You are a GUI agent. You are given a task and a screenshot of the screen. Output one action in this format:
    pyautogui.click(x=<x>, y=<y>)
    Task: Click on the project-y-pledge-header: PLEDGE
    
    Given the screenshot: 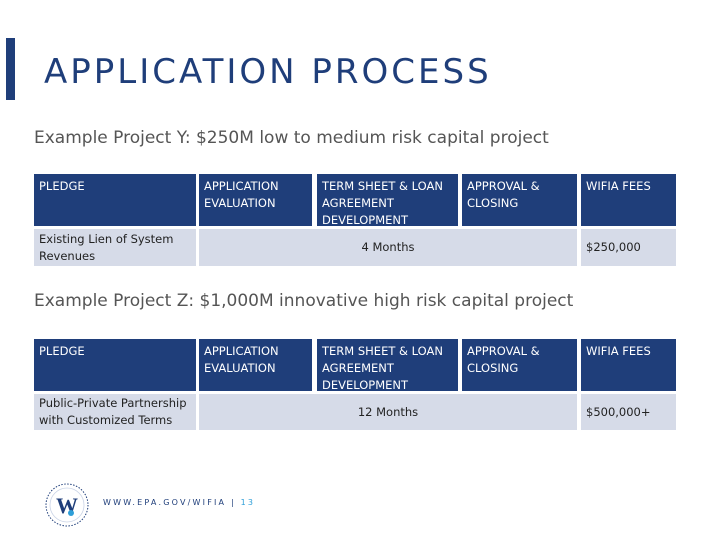 What is the action you would take?
    pyautogui.click(x=115, y=200)
    